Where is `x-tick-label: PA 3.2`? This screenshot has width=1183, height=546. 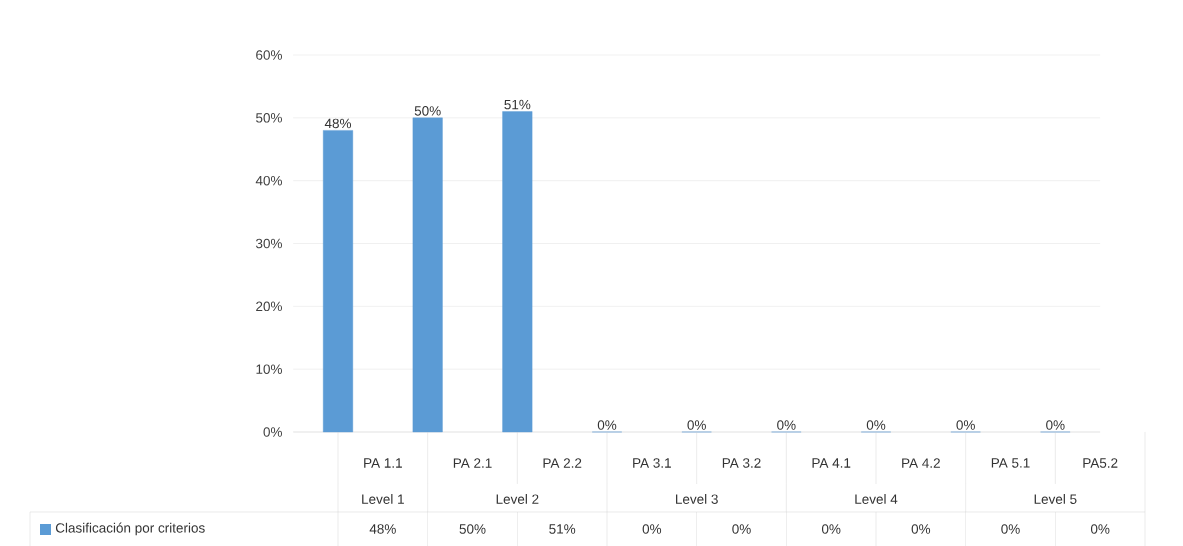 x-tick-label: PA 3.2 is located at coordinates (741, 463).